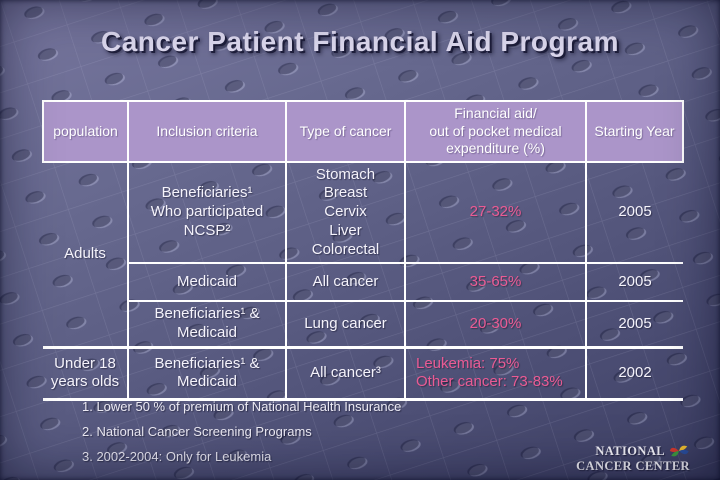 The height and width of the screenshot is (480, 720). What do you see at coordinates (86, 373) in the screenshot?
I see `cell-population-under-18: Under 18 years olds` at bounding box center [86, 373].